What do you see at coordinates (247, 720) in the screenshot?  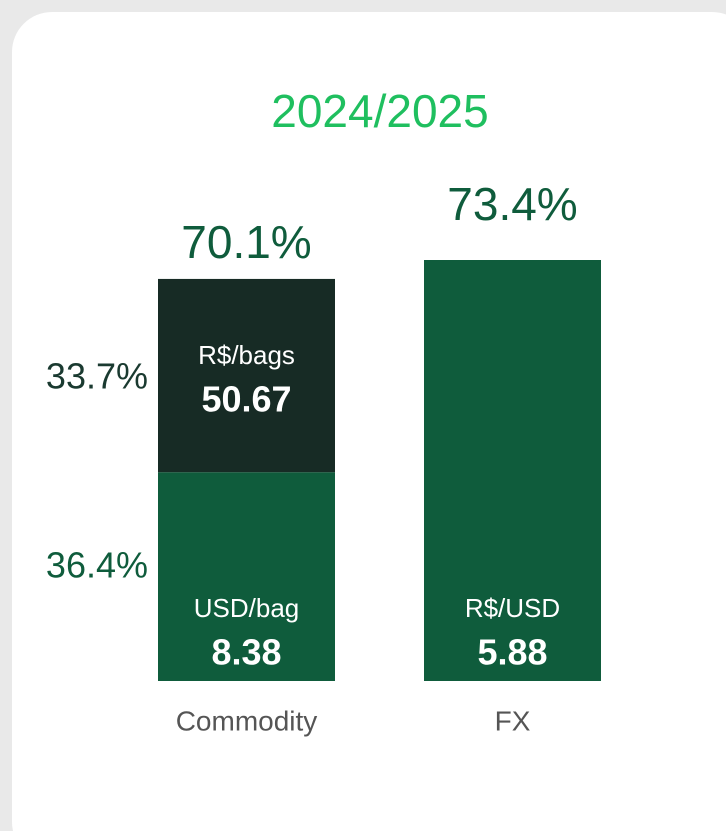 I see `x-tick-label: Commodity` at bounding box center [247, 720].